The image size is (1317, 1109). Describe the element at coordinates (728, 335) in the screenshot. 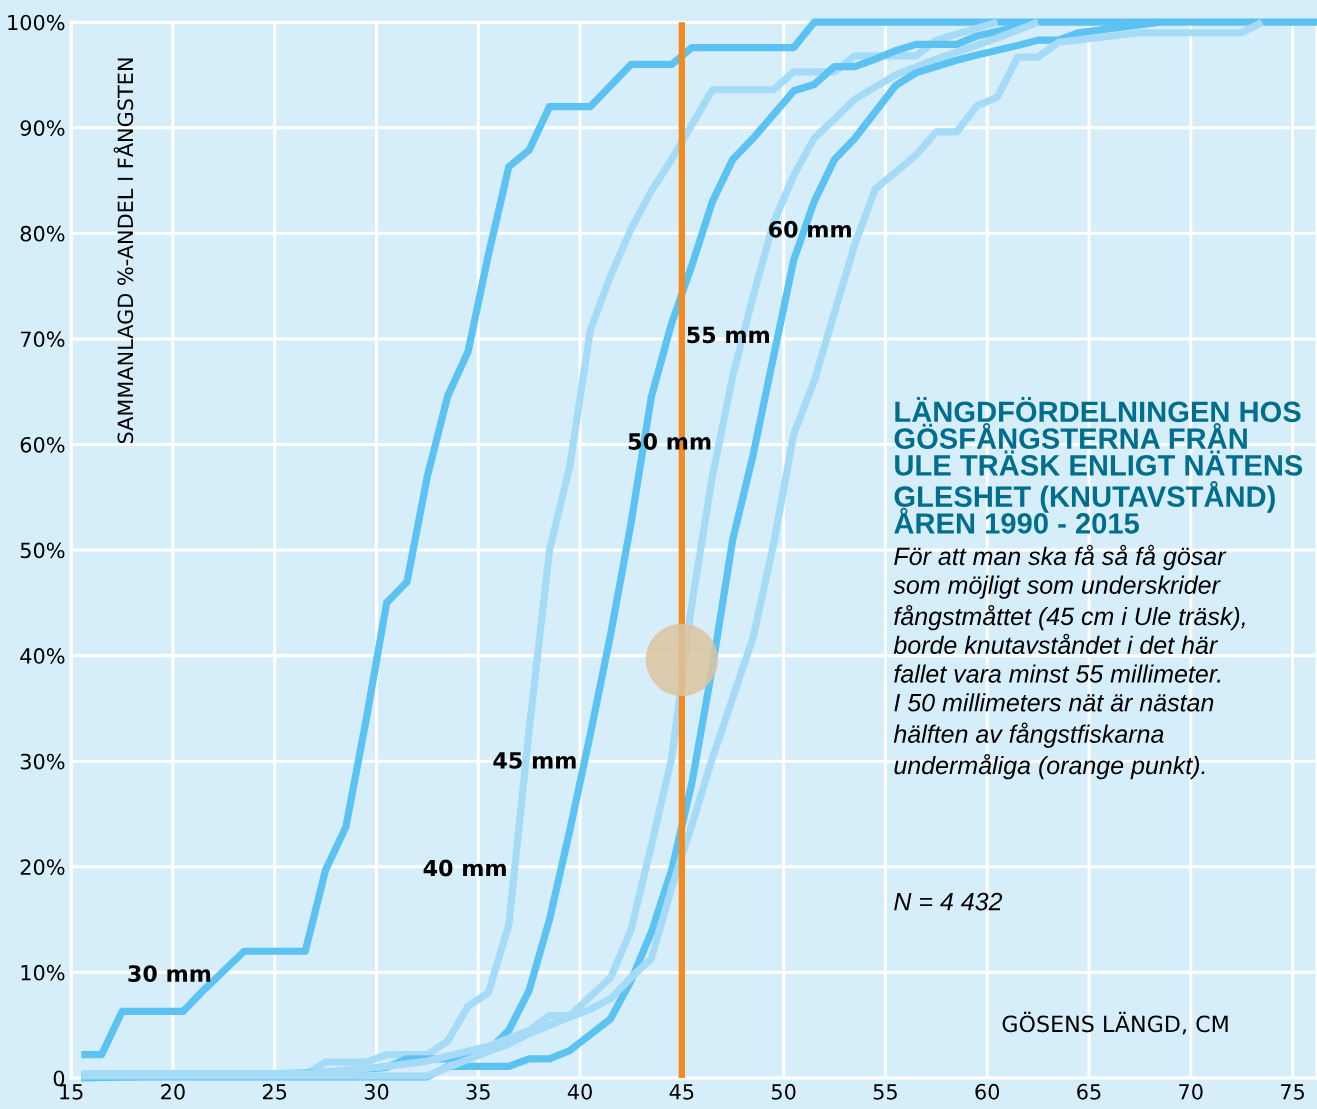

I see `series-label: 55 mm` at that location.